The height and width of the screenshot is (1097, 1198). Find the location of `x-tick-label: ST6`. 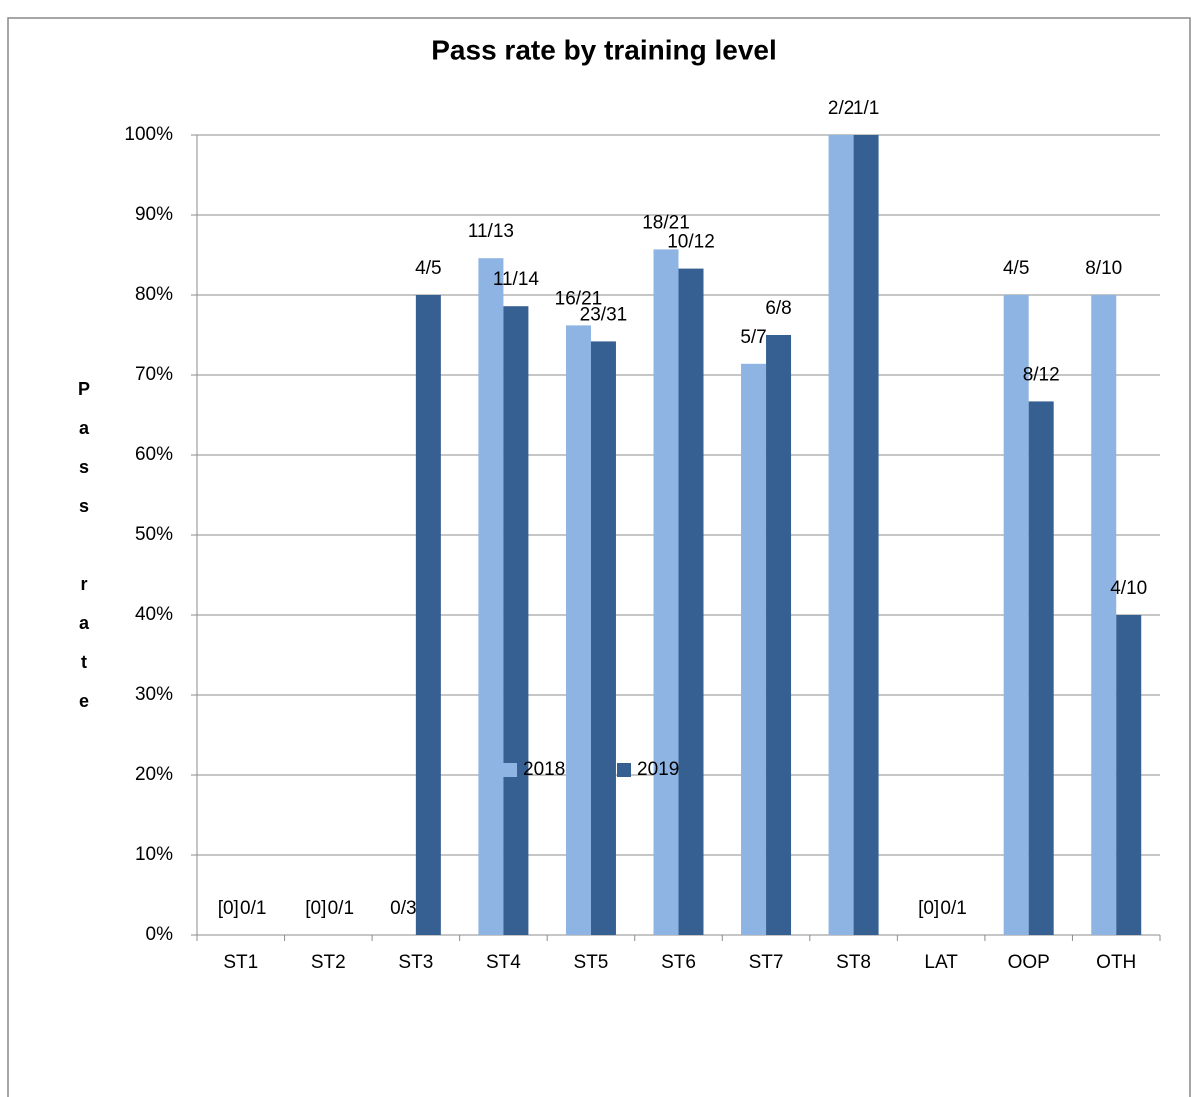

x-tick-label: ST6 is located at coordinates (678, 962).